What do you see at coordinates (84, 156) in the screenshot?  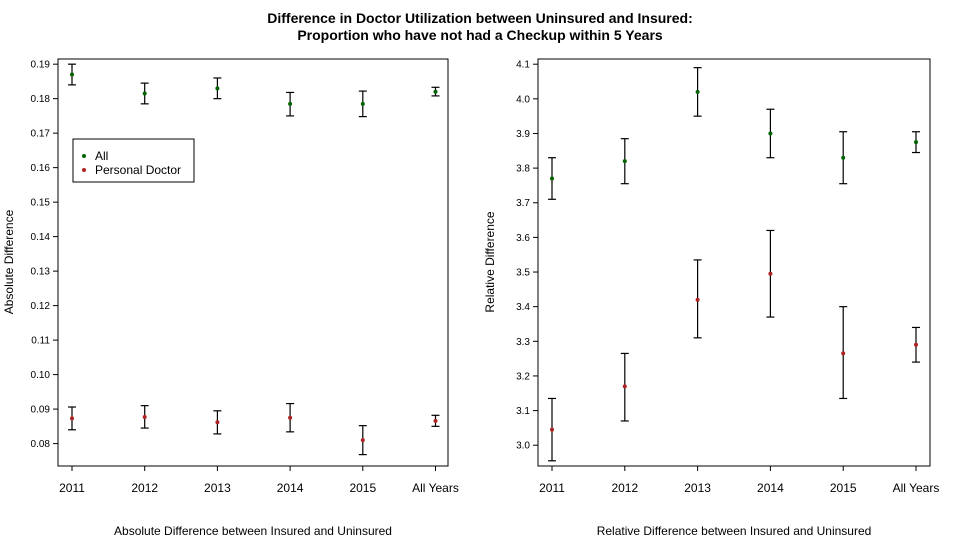 I see `legend-marker-all` at bounding box center [84, 156].